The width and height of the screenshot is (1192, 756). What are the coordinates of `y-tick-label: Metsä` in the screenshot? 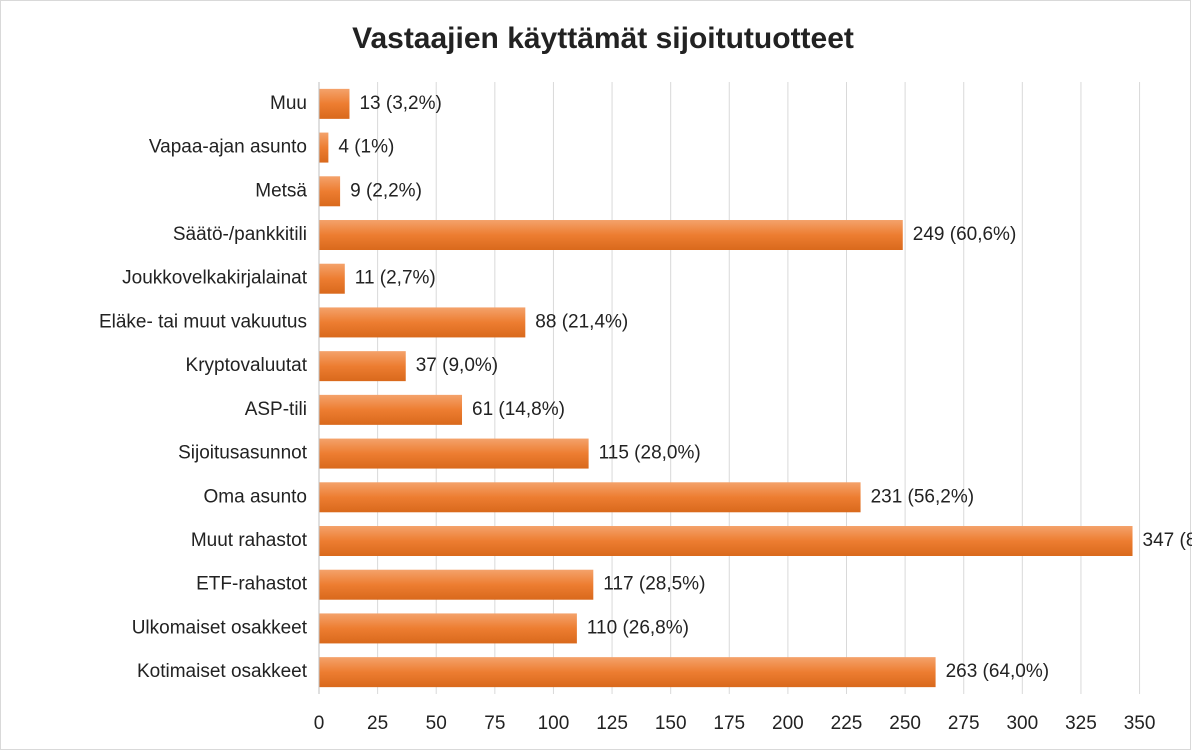 It's located at (281, 190).